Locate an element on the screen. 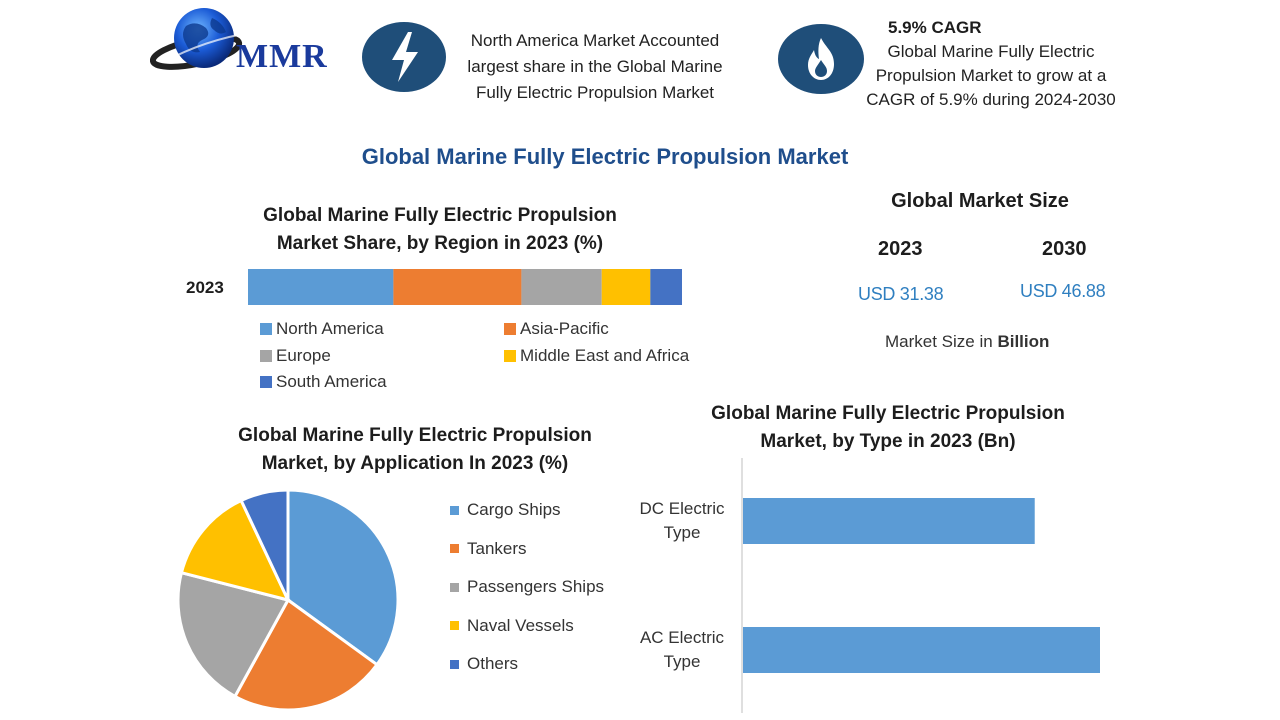  pie-legend-label: Passengers Ships is located at coordinates (536, 586).